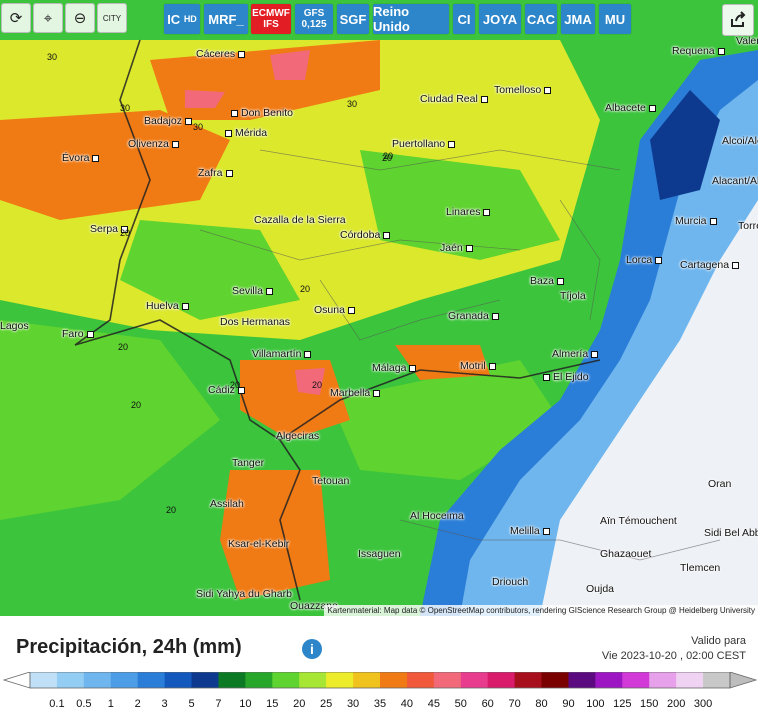 This screenshot has width=758, height=719. Describe the element at coordinates (112, 18) in the screenshot. I see `city-toggle-button: CITY` at that location.